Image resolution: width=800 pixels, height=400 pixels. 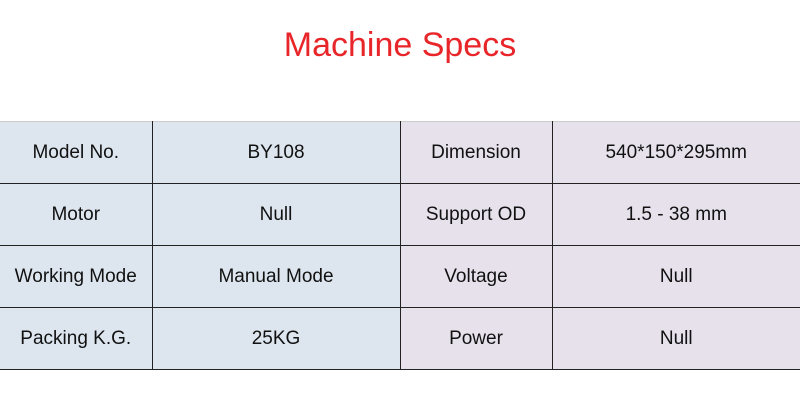 What do you see at coordinates (476, 152) in the screenshot?
I see `spec-label: Dimension` at bounding box center [476, 152].